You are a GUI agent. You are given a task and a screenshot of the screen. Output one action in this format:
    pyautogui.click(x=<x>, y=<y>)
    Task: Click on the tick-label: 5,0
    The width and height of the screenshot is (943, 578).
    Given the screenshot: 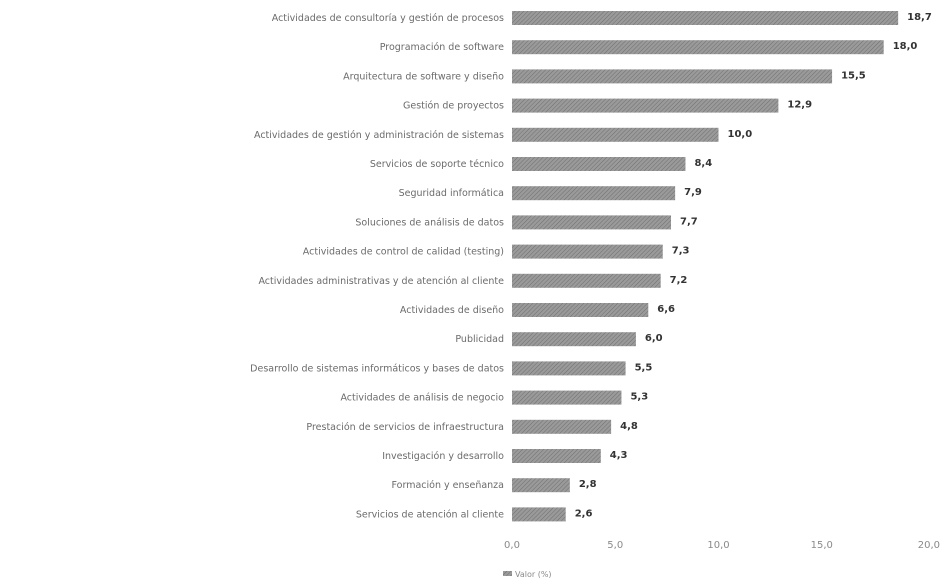 What is the action you would take?
    pyautogui.click(x=615, y=545)
    